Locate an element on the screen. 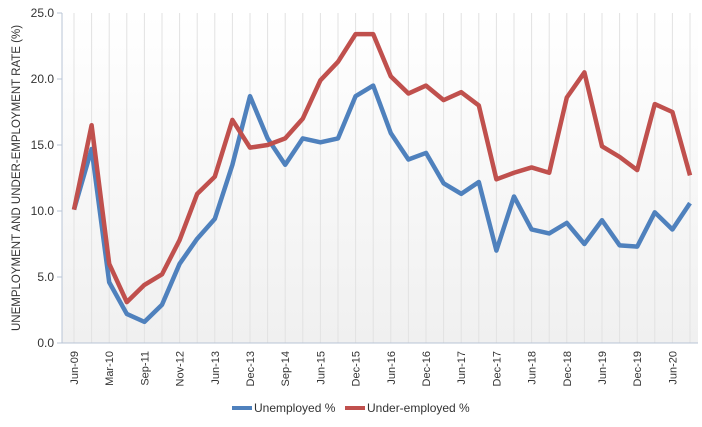 This screenshot has width=702, height=427. y-tick-label: 5.0 is located at coordinates (45, 277).